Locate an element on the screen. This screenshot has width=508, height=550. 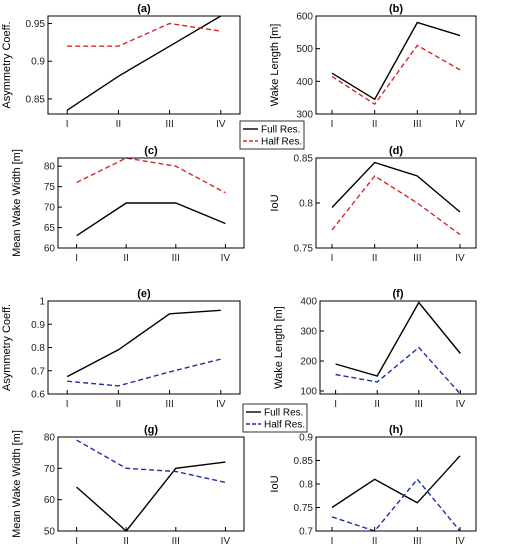
panel-a: (a)Asymmetry Coeff. 0.850.90.95I II III IV is located at coordinates (121, 66).